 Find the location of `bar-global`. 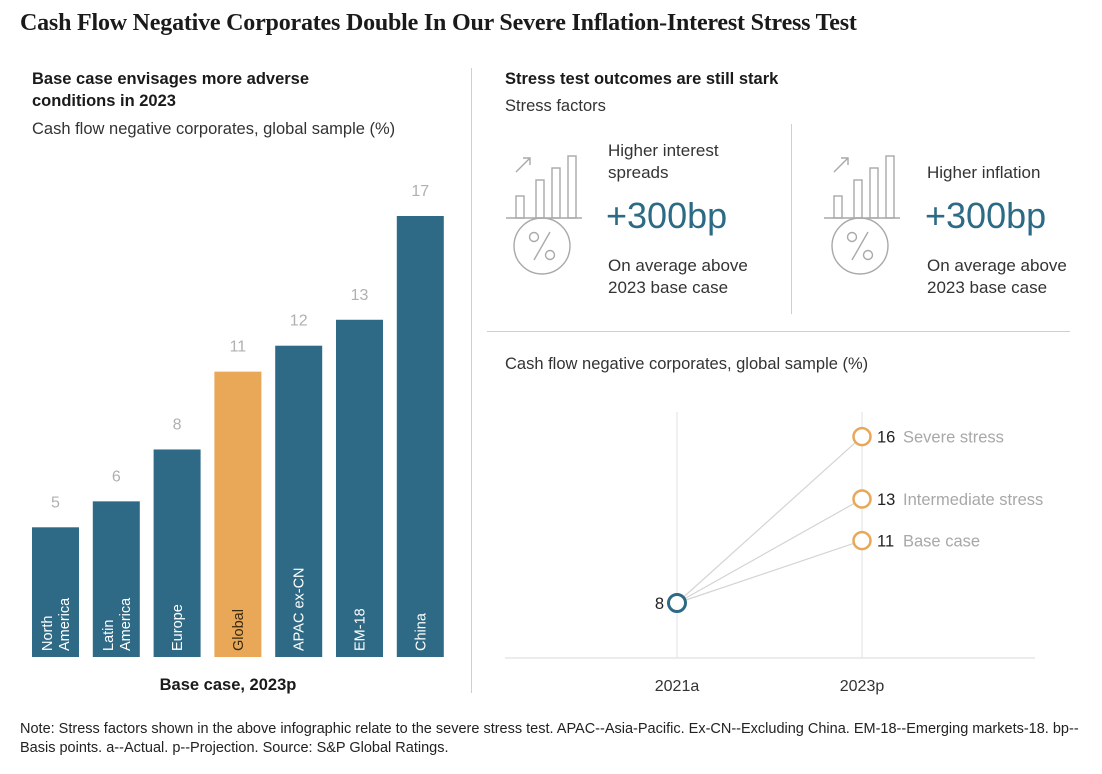

bar-global is located at coordinates (238, 514).